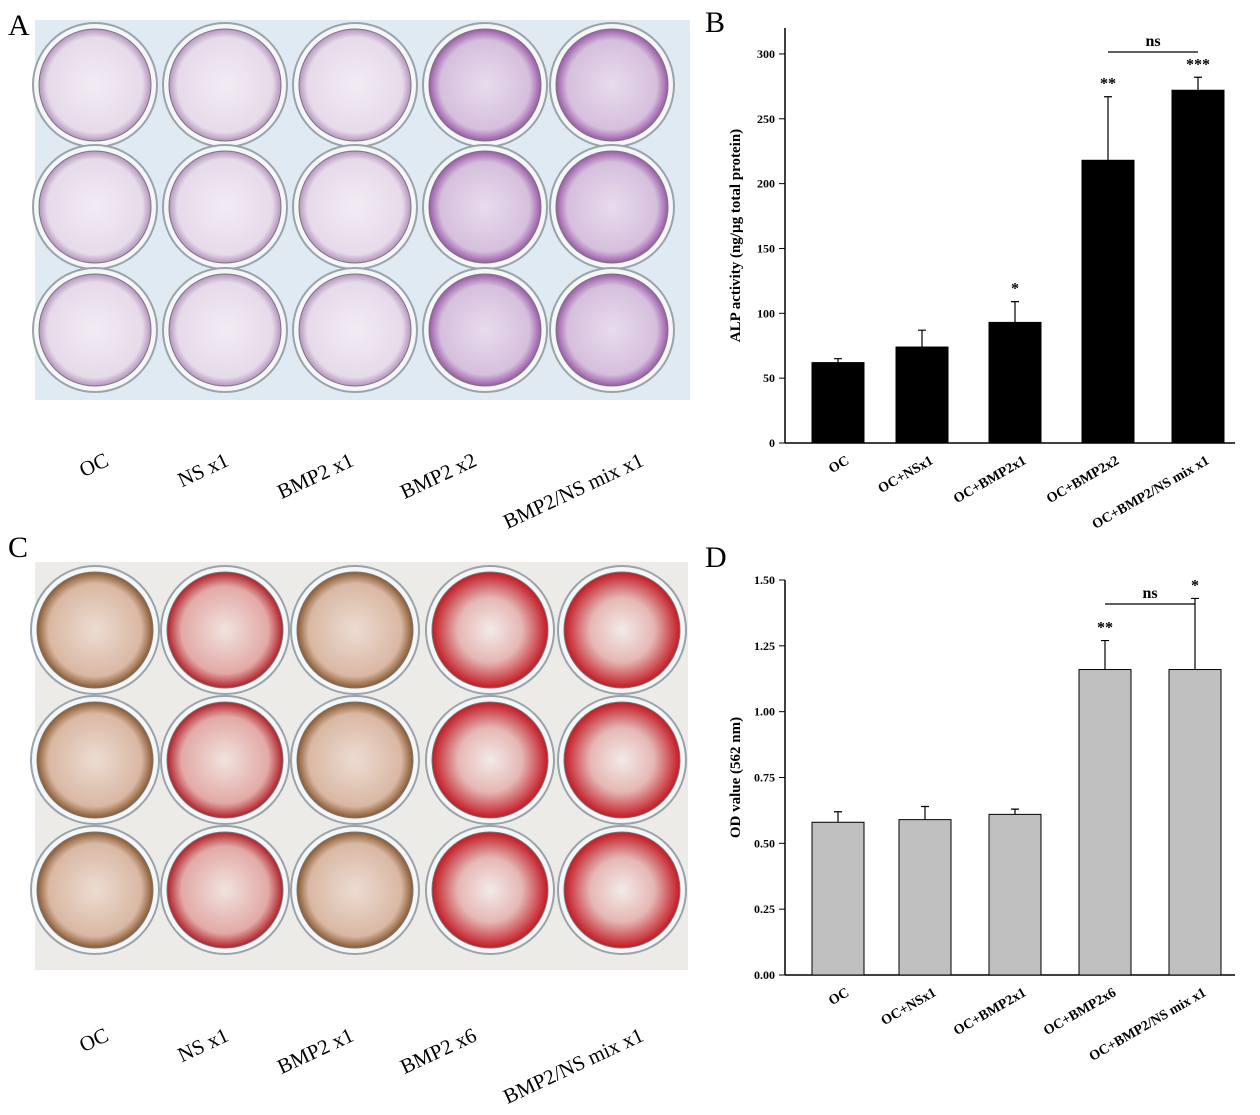 This screenshot has height=1115, width=1260. I want to click on y-tick-label: 0.25, so click(764, 909).